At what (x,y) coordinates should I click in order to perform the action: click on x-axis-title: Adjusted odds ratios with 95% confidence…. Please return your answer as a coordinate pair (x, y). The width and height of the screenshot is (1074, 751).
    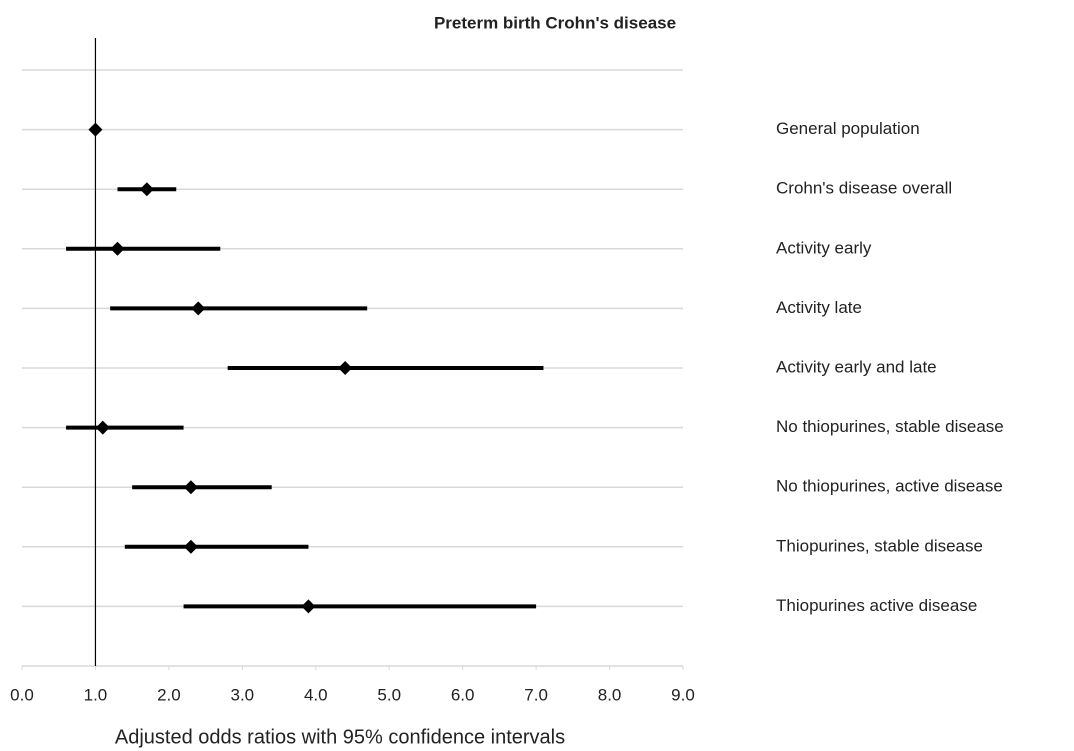
    Looking at the image, I should click on (340, 737).